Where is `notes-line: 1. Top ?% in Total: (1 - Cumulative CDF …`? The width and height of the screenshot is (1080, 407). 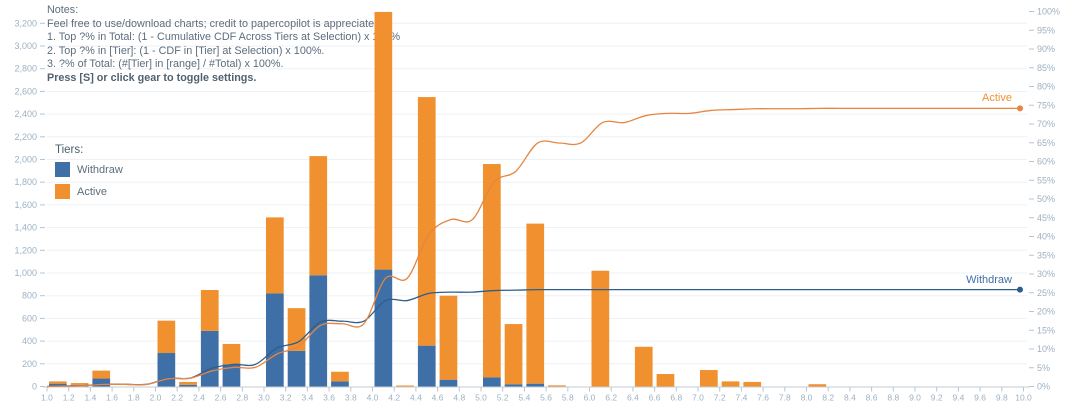
notes-line: 1. Top ?% in Total: (1 - Cumulative CDF … is located at coordinates (224, 37).